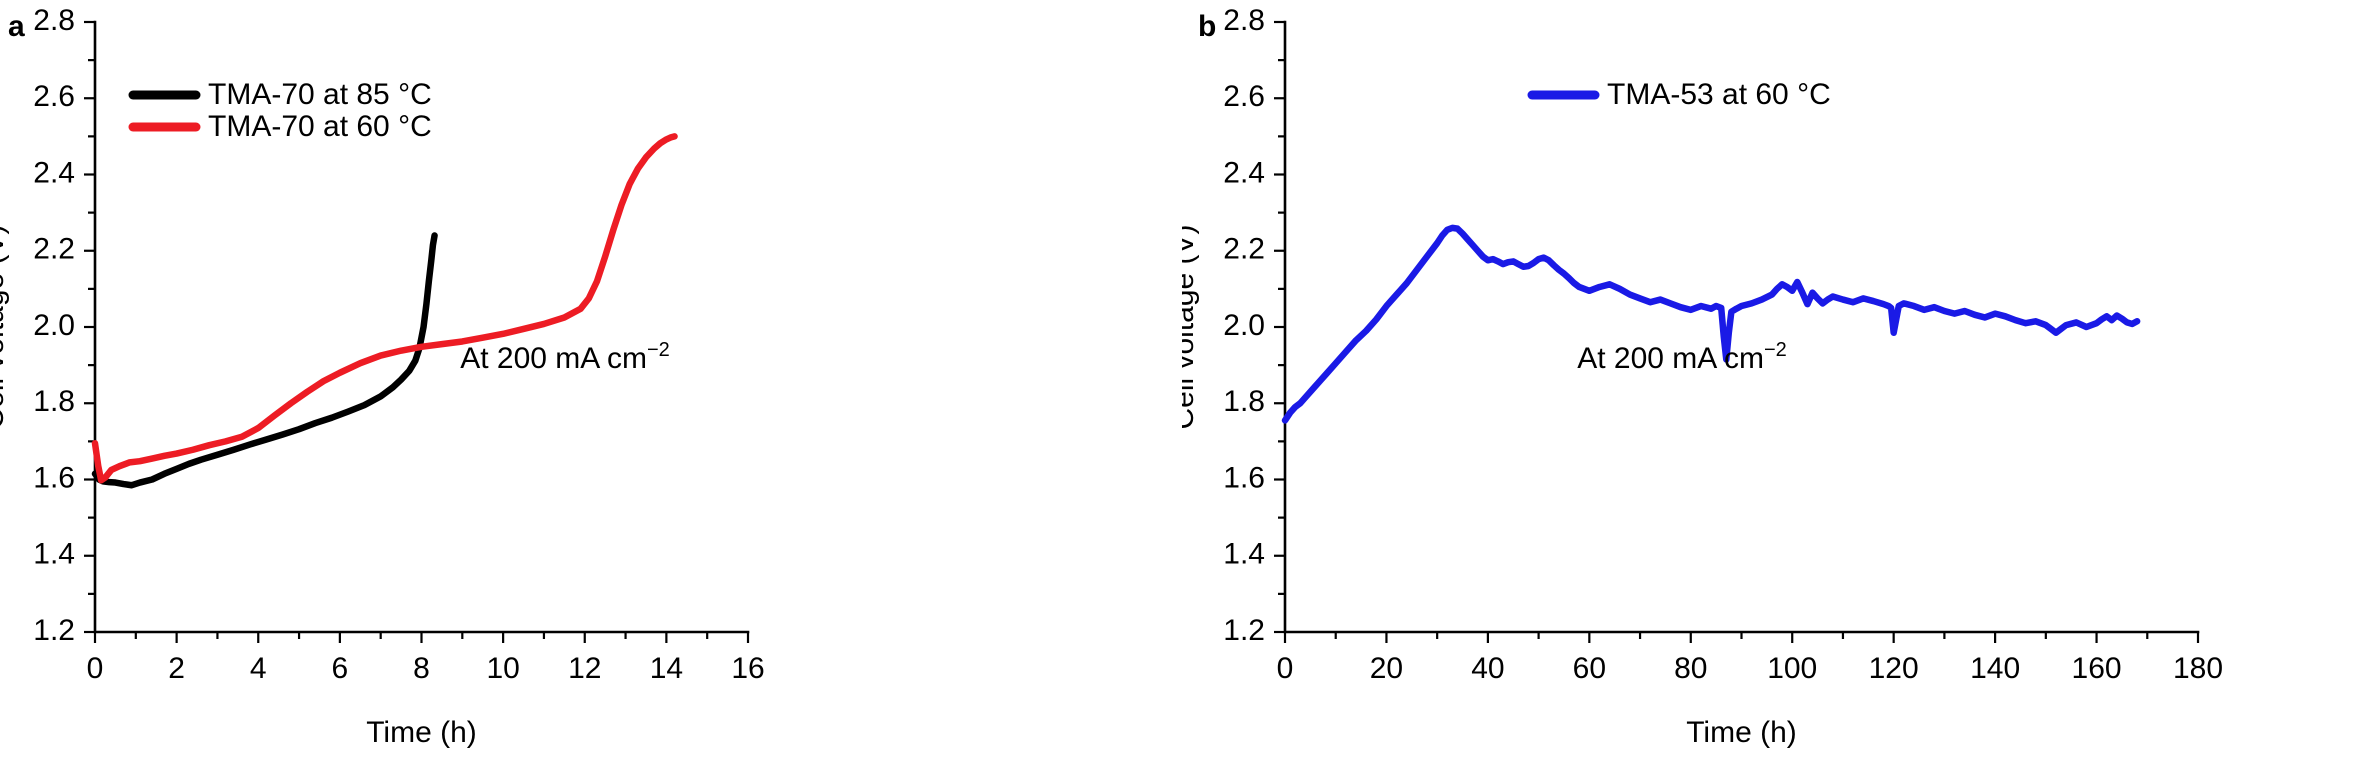 This screenshot has height=759, width=2364. What do you see at coordinates (502, 668) in the screenshot?
I see `x-tick-label: 10` at bounding box center [502, 668].